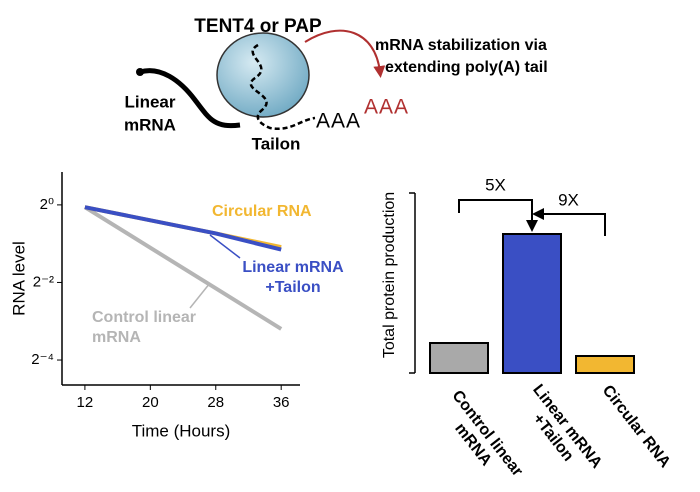 This screenshot has height=492, width=700. What do you see at coordinates (181, 430) in the screenshot?
I see `x-axis-label: Time (Hours)` at bounding box center [181, 430].